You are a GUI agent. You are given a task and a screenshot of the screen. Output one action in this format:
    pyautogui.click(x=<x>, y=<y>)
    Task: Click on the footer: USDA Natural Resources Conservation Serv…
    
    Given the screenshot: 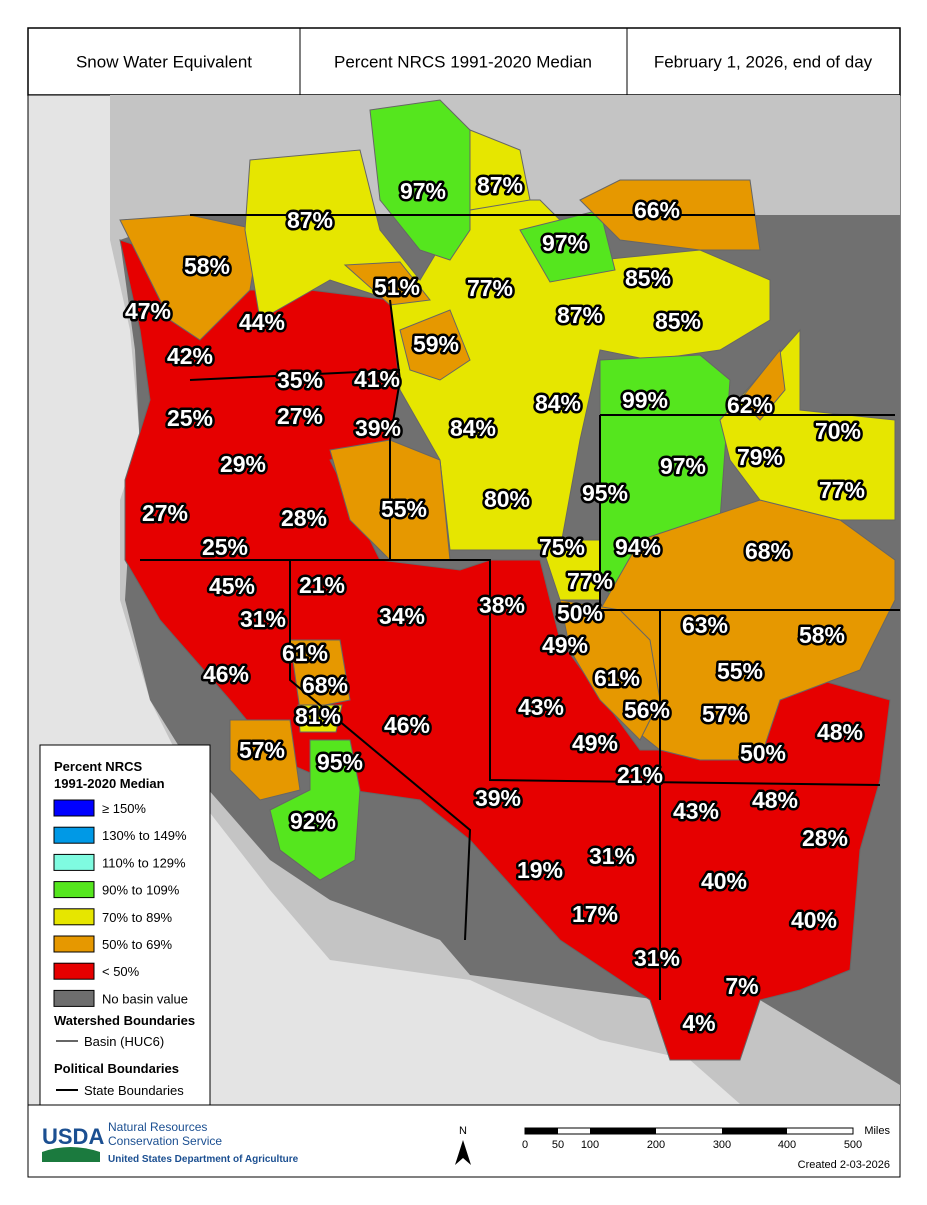 What is the action you would take?
    pyautogui.click(x=464, y=1141)
    